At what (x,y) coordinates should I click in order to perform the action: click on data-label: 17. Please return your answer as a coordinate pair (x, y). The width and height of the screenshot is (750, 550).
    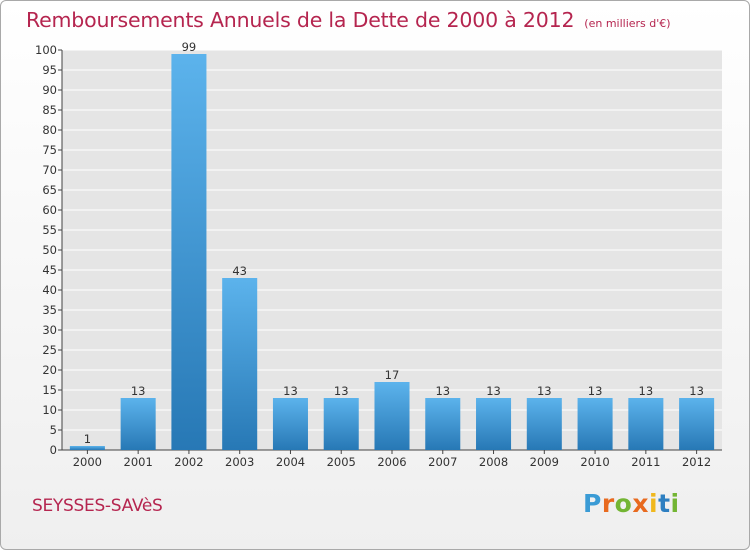
    Looking at the image, I should click on (392, 375).